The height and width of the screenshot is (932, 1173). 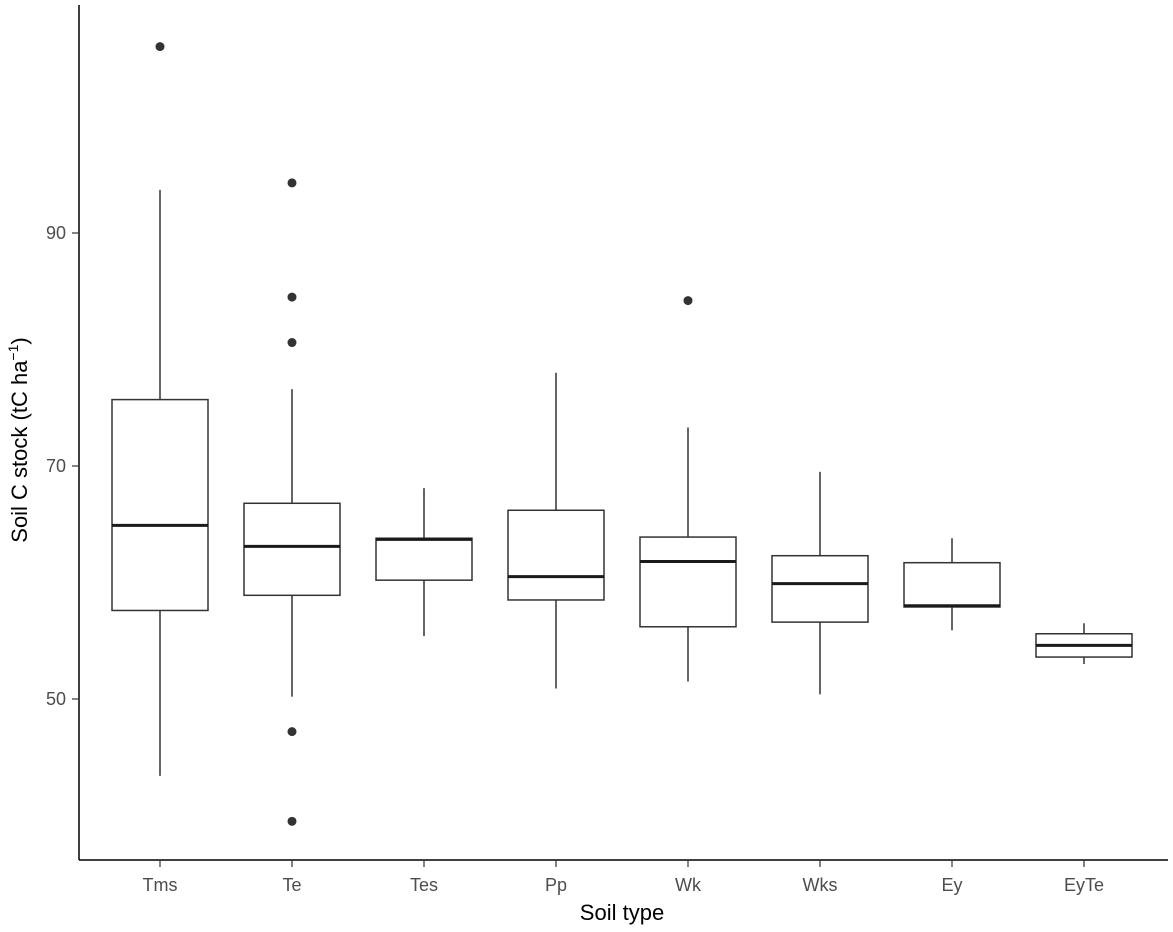 I want to click on y-axis-title-main: Soil C stock (tC ha, so click(x=19, y=451).